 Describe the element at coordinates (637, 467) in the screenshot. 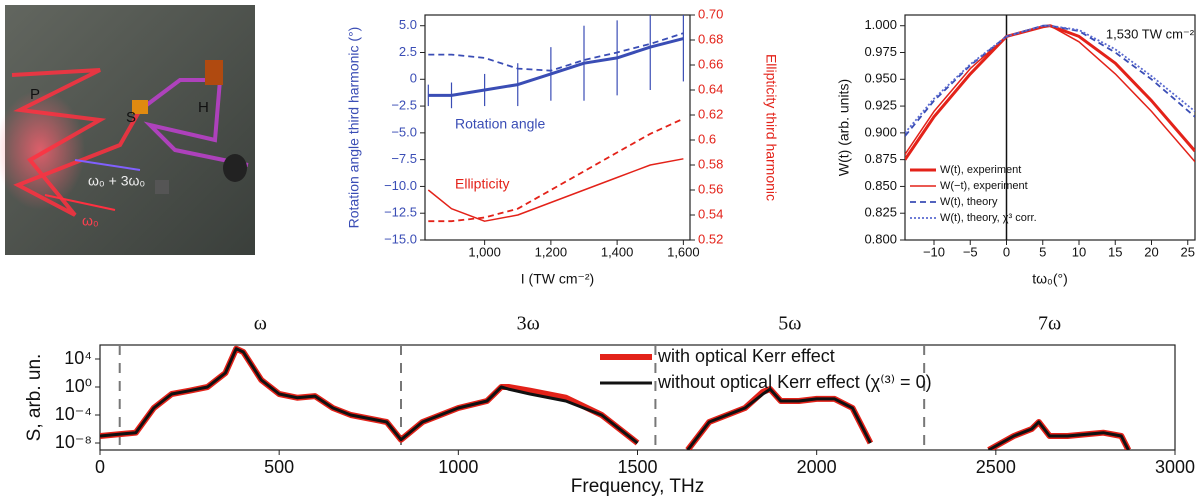

I see `x-tick-label: 1500` at that location.